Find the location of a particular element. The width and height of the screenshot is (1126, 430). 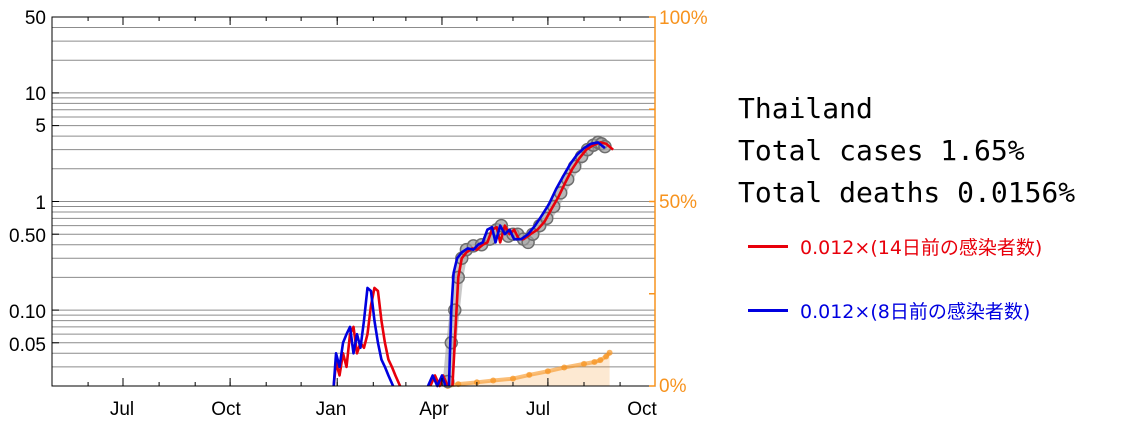

y-tick-label: 0.05 is located at coordinates (27, 345).